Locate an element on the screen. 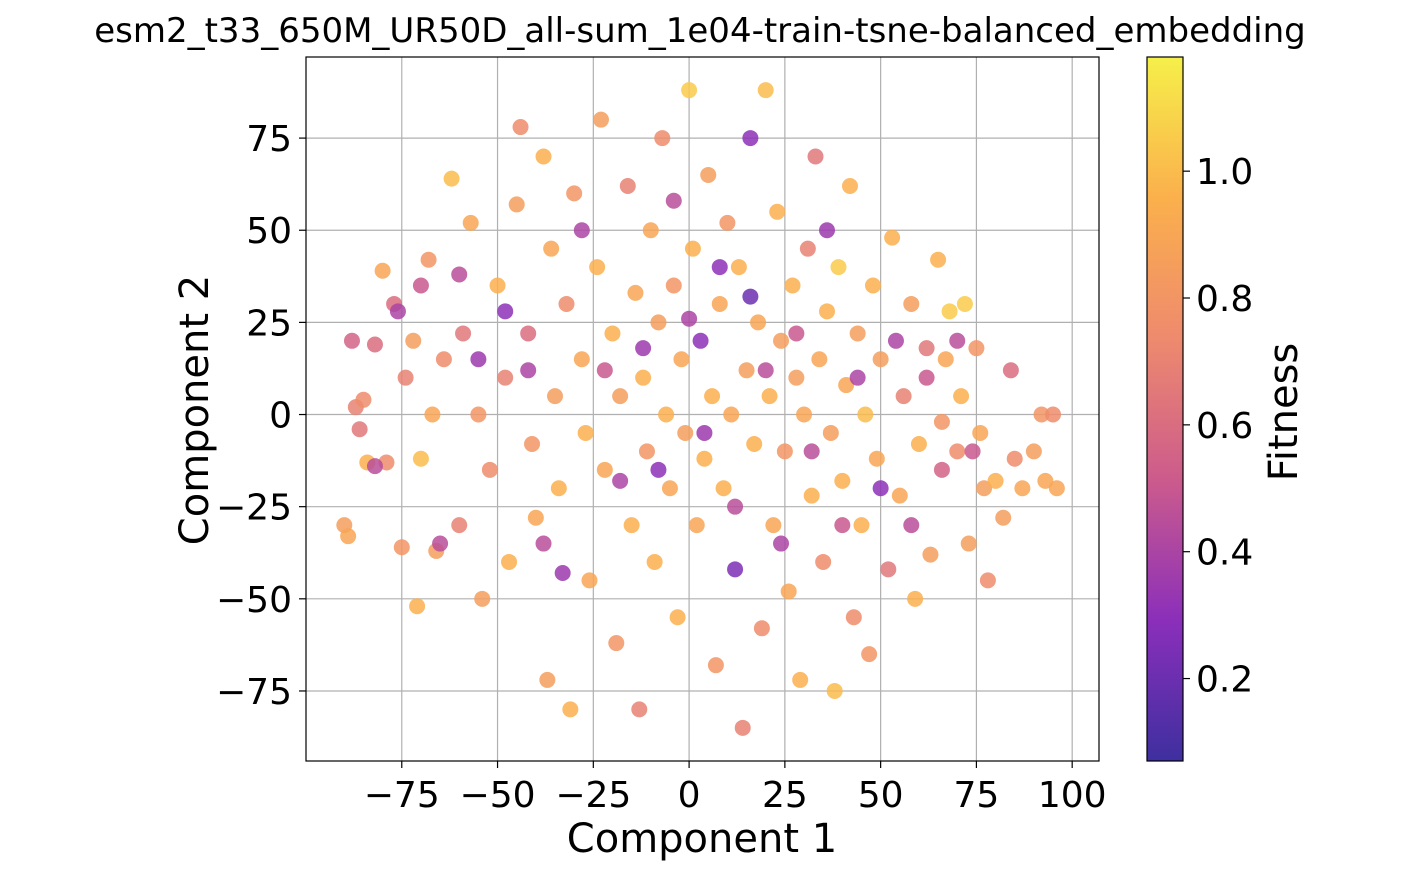  x-tick-label: −75 is located at coordinates (402, 795).